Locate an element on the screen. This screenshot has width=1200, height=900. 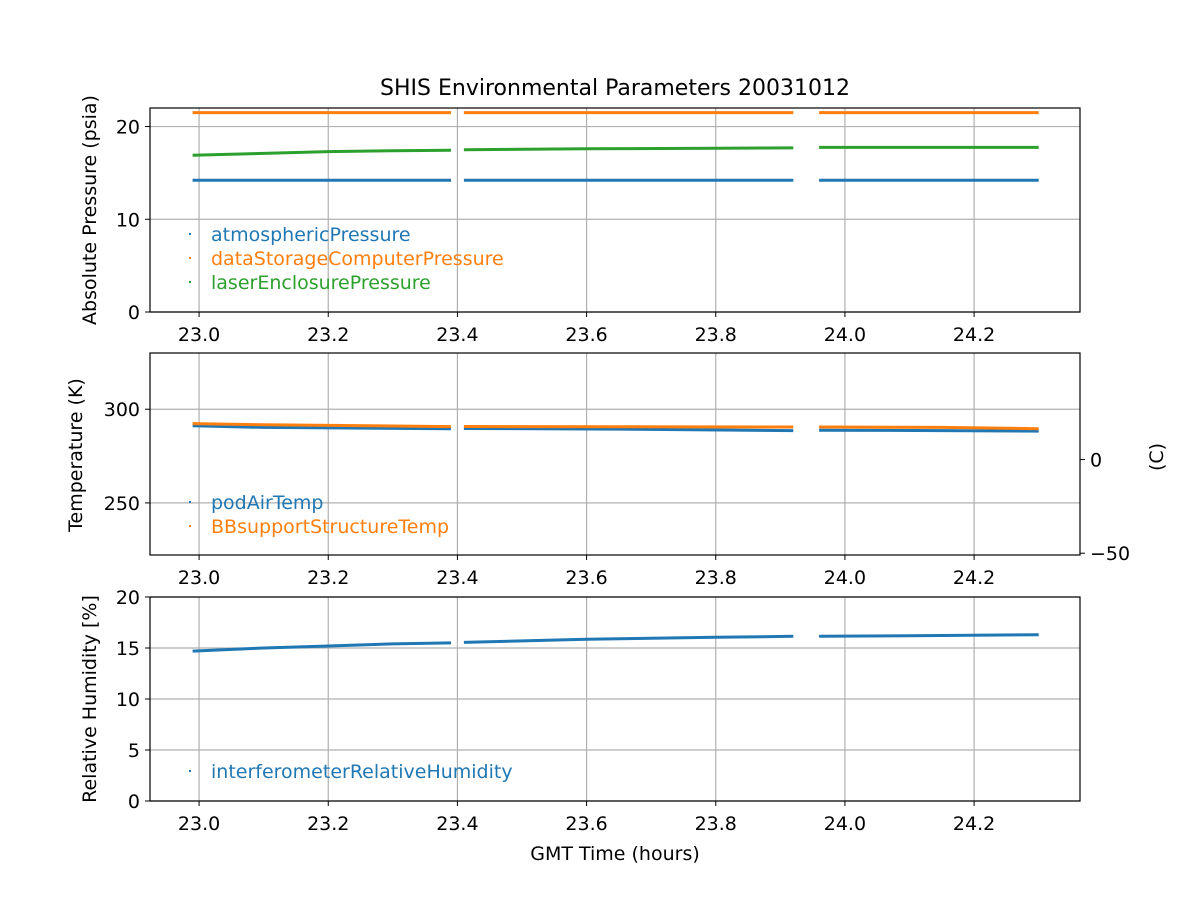
temperature-y2-tick-label: 0 is located at coordinates (1096, 461).